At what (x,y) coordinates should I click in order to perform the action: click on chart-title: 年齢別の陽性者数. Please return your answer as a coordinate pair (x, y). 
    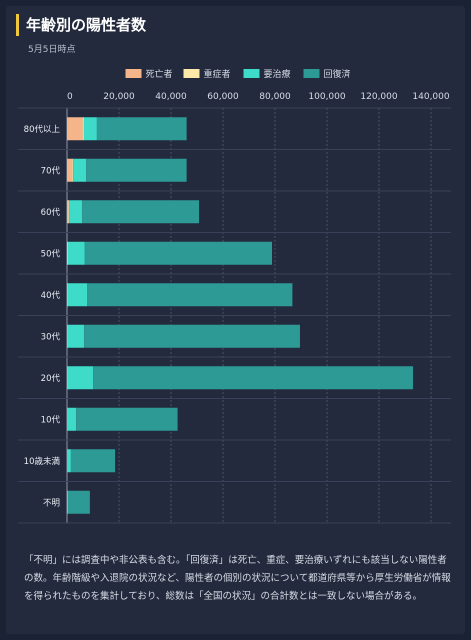
    Looking at the image, I should click on (86, 25).